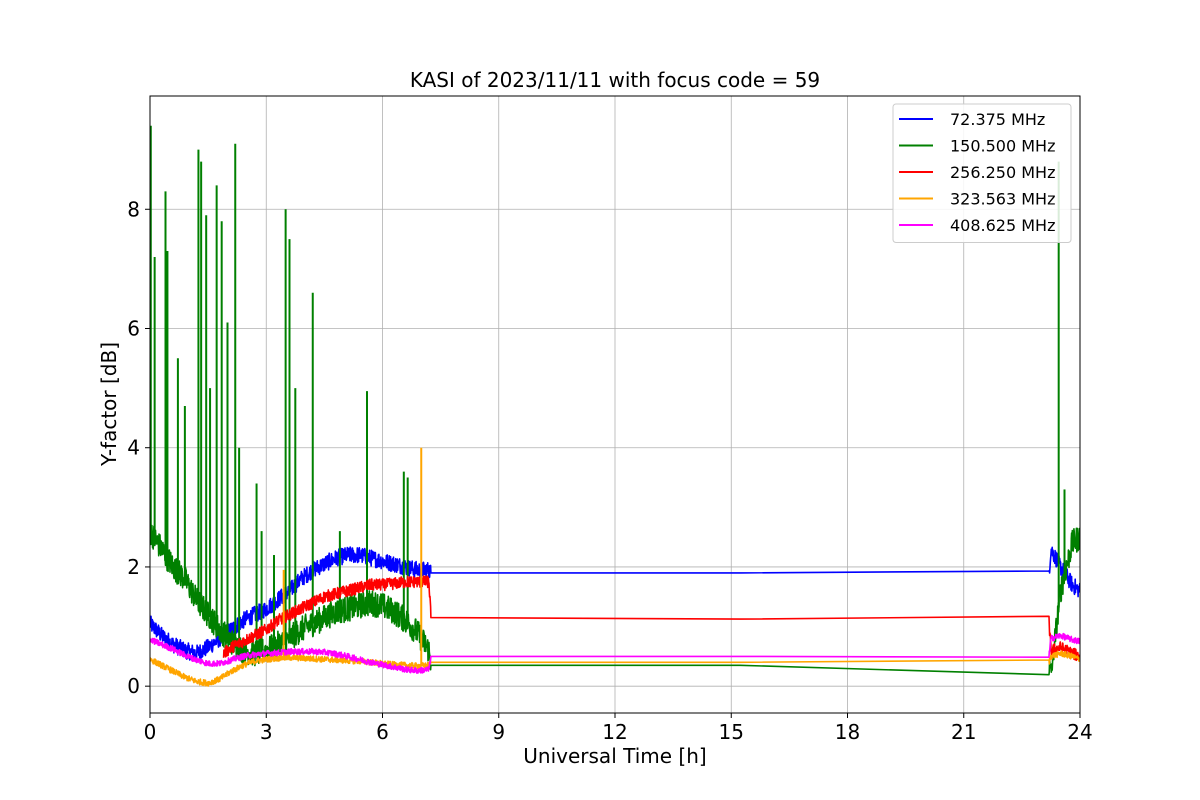  What do you see at coordinates (1002, 172) in the screenshot?
I see `legend-label: 256.250 MHz` at bounding box center [1002, 172].